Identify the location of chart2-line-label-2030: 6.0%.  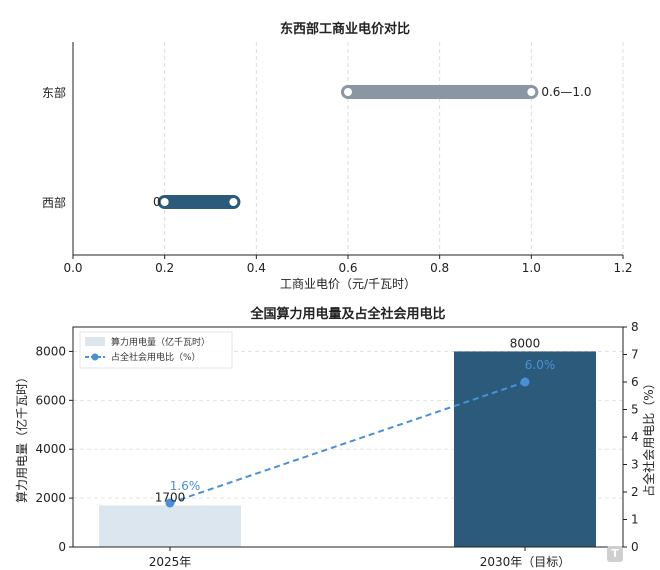
(540, 365).